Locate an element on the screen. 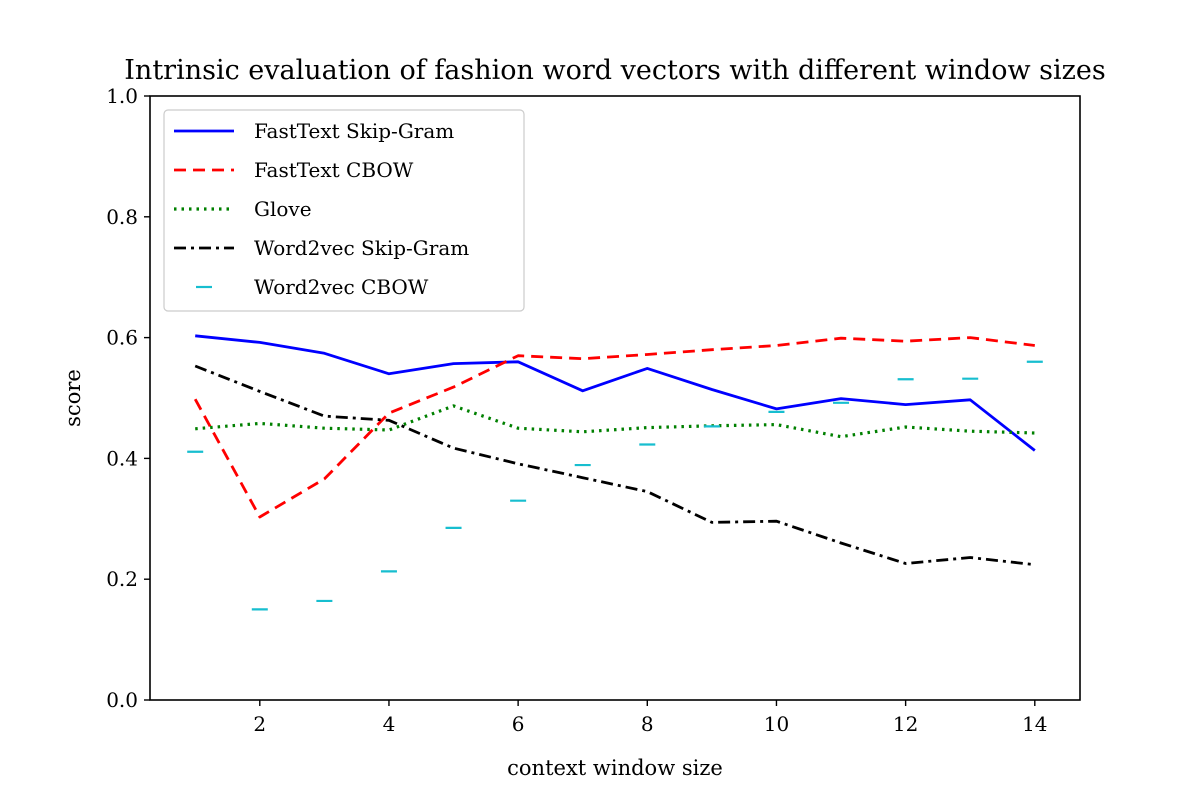 This screenshot has width=1200, height=800. y-tick-label: 0.0 is located at coordinates (122, 700).